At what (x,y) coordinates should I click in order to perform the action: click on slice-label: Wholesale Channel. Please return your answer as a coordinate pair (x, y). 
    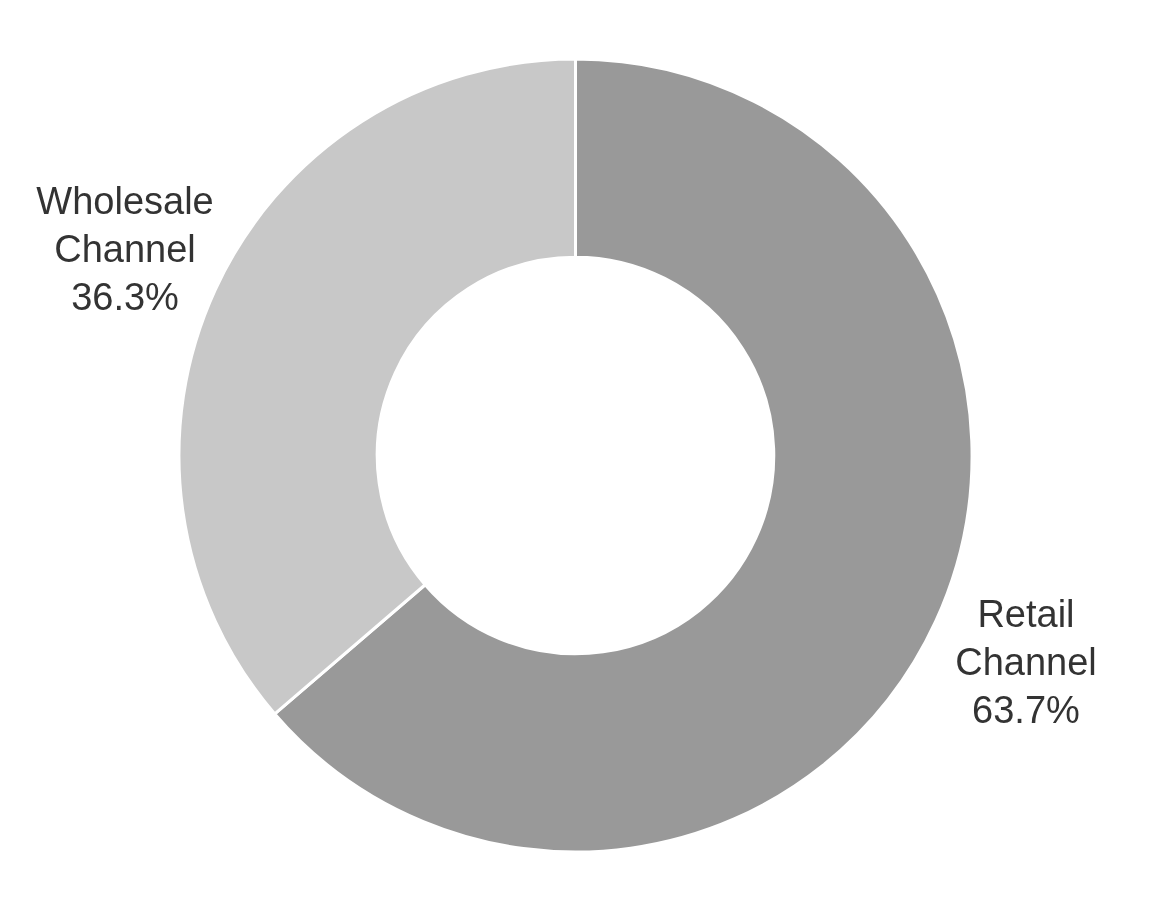
    Looking at the image, I should click on (125, 225).